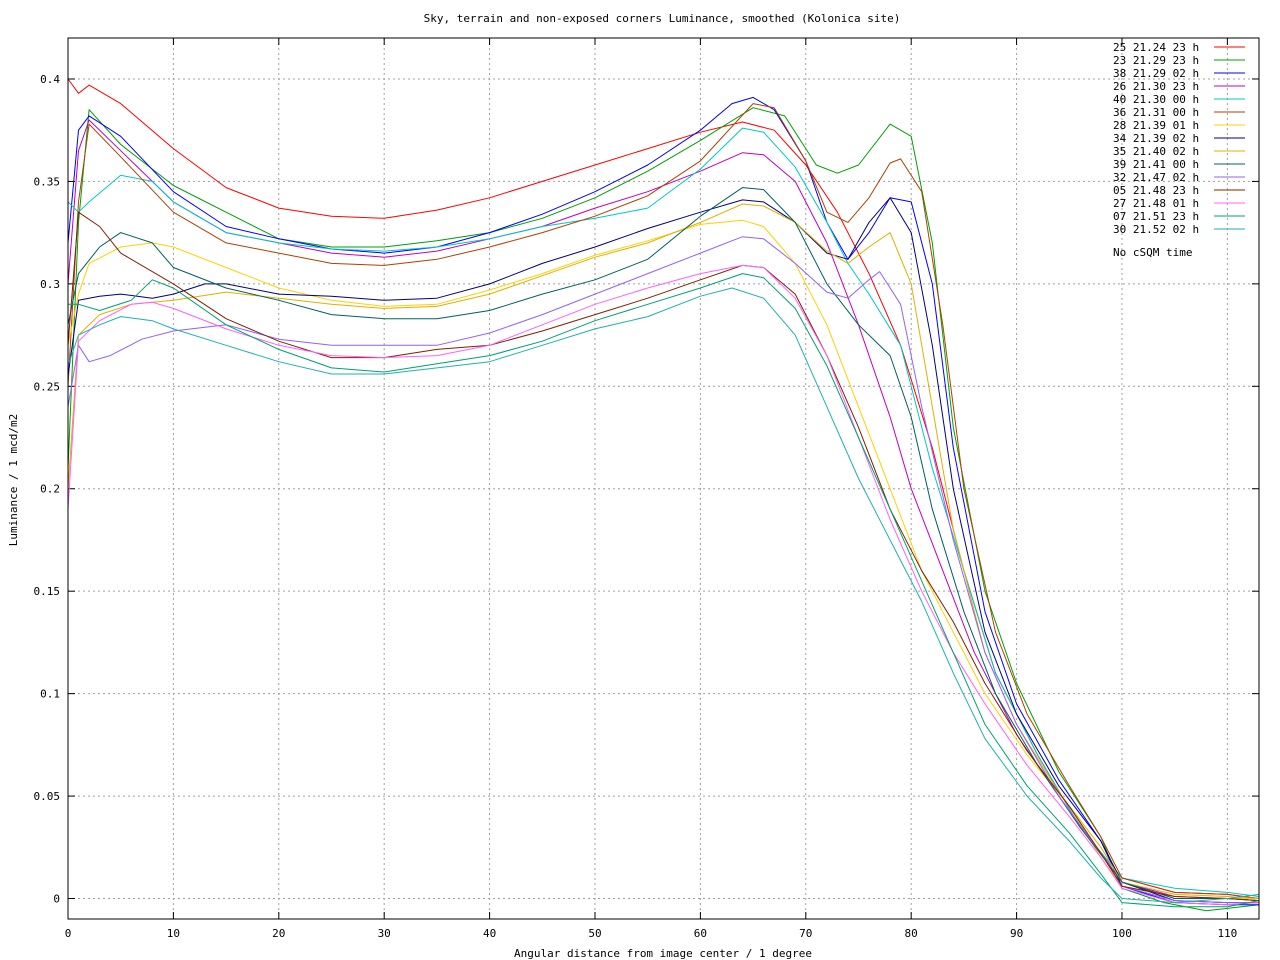 The image size is (1280, 960). Describe the element at coordinates (50, 489) in the screenshot. I see `y-tick-label: 0.2` at that location.